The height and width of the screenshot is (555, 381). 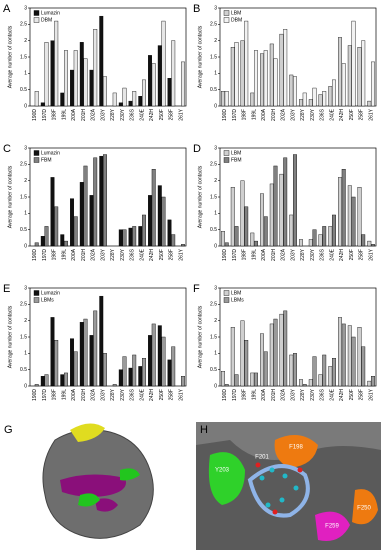 I want to click on legend-label: LBM, so click(x=236, y=293).